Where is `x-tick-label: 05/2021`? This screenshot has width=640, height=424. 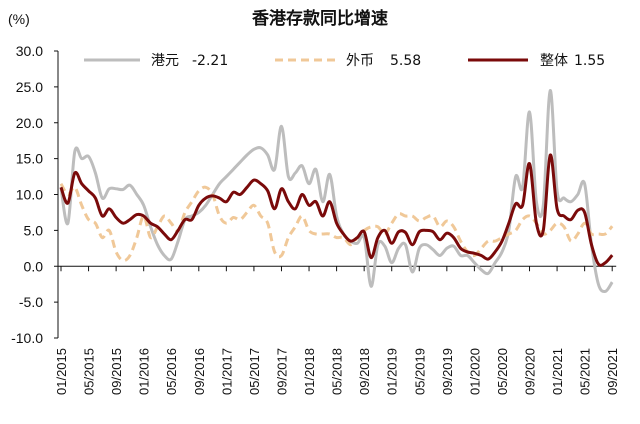 x-tick-label: 05/2021 is located at coordinates (585, 371).